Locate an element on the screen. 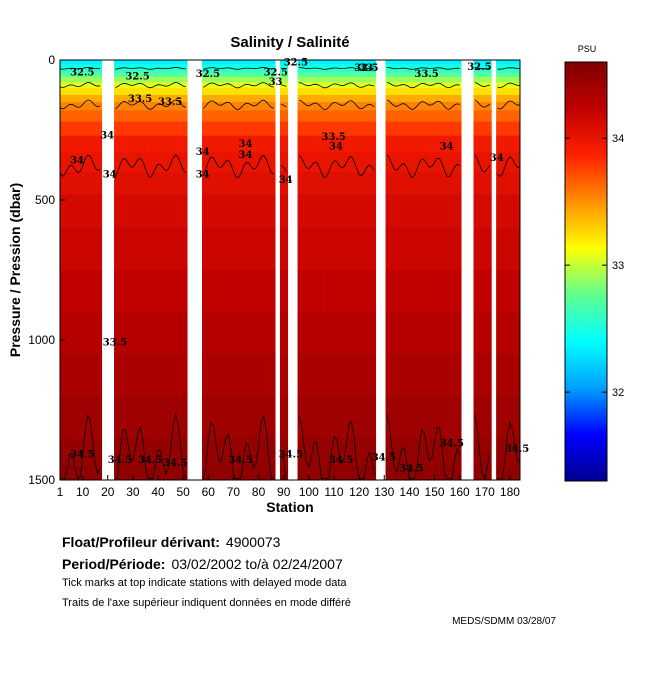  contour-label: 32.5 is located at coordinates (137, 77).